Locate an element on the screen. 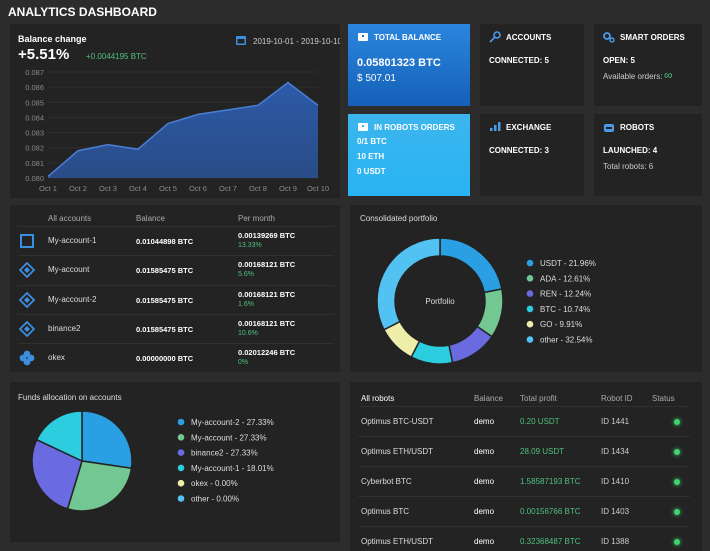 This screenshot has width=710, height=551. icon-key is located at coordinates (497, 35).